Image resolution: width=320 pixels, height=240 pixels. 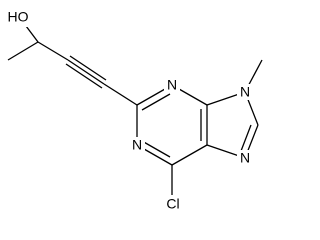 I want to click on atom-label: HO, so click(x=18, y=17).